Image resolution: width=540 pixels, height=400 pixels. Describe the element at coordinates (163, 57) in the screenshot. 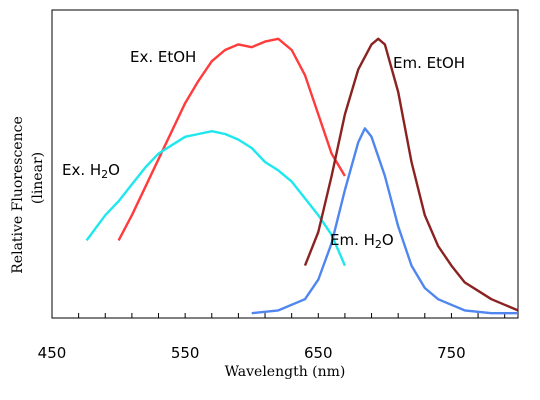

I see `series-label-ex-etoh: Ex. EtOH` at that location.